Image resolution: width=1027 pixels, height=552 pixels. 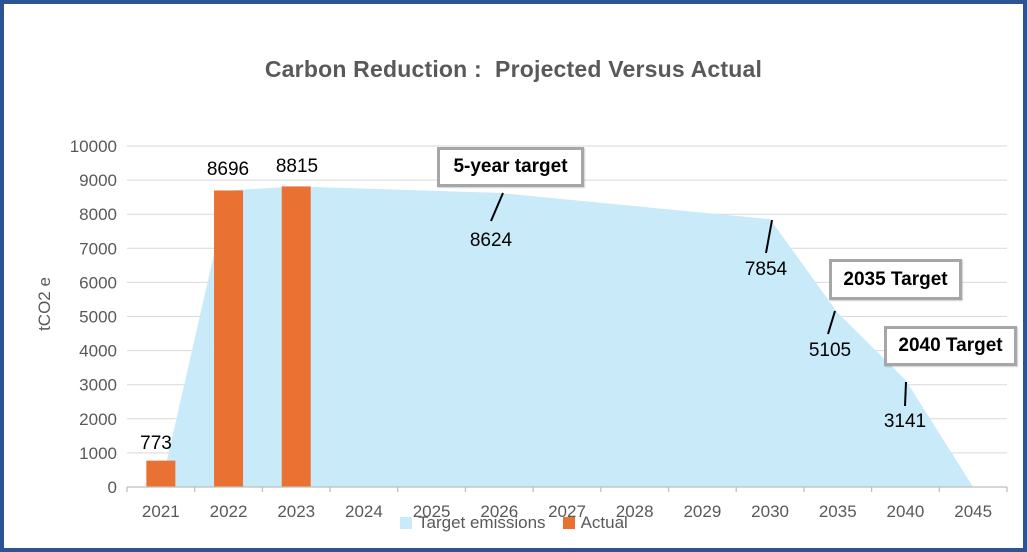 I want to click on x-tick-label: 2023, so click(x=296, y=511).